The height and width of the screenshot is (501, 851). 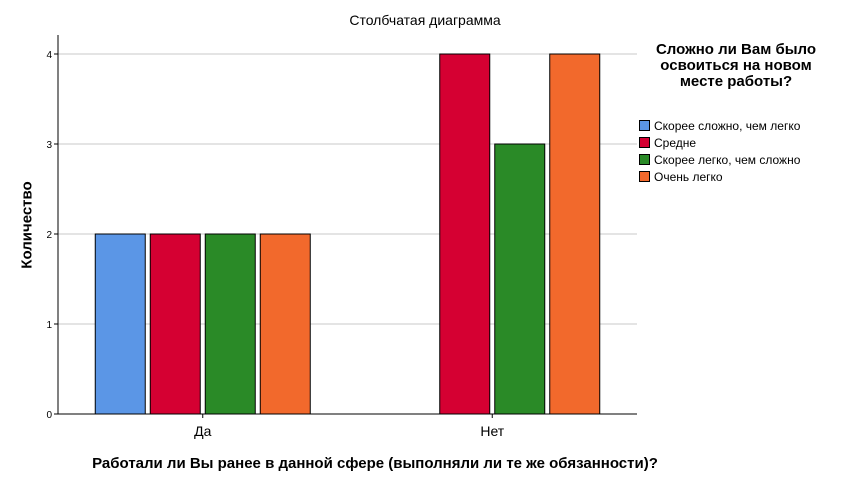 I want to click on legend-item: Очень легко, so click(x=719, y=176).